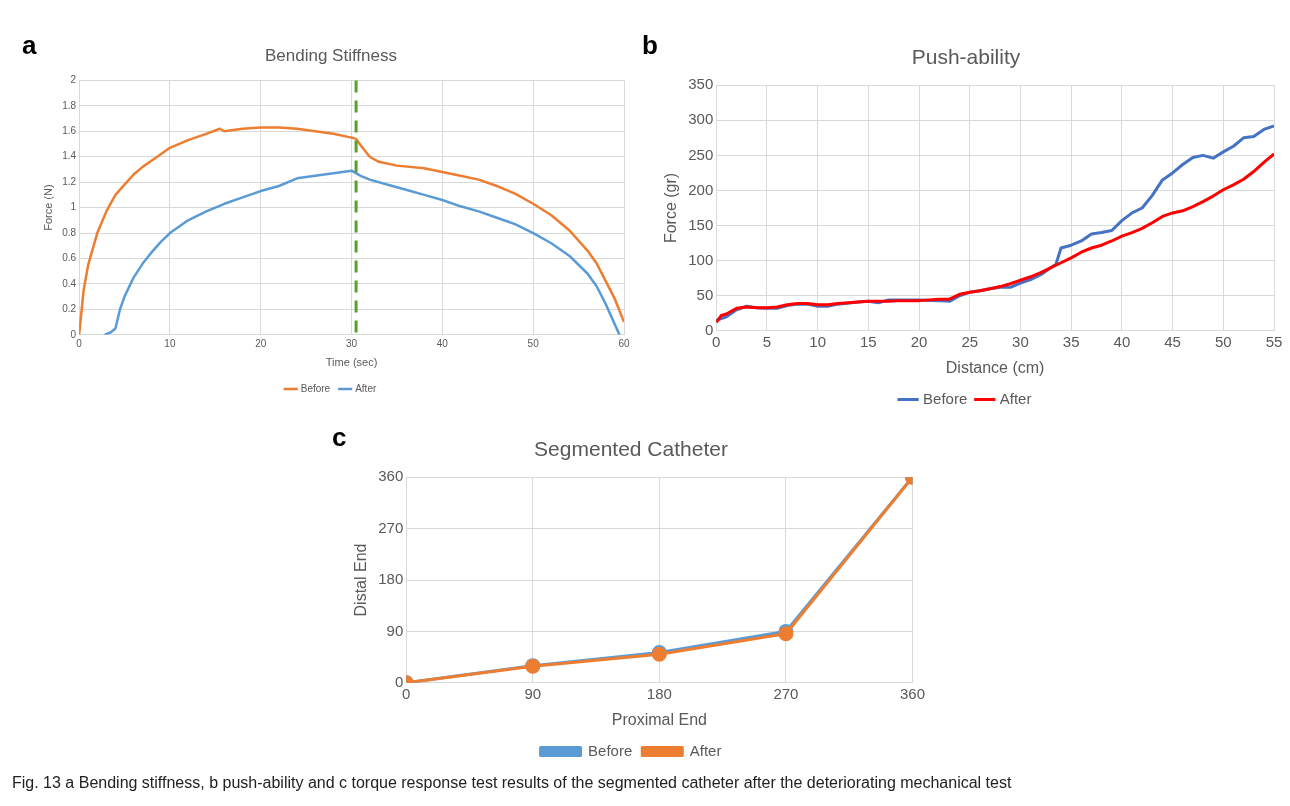 The image size is (1290, 806). Describe the element at coordinates (73, 207) in the screenshot. I see `y-tick-label: 1` at that location.